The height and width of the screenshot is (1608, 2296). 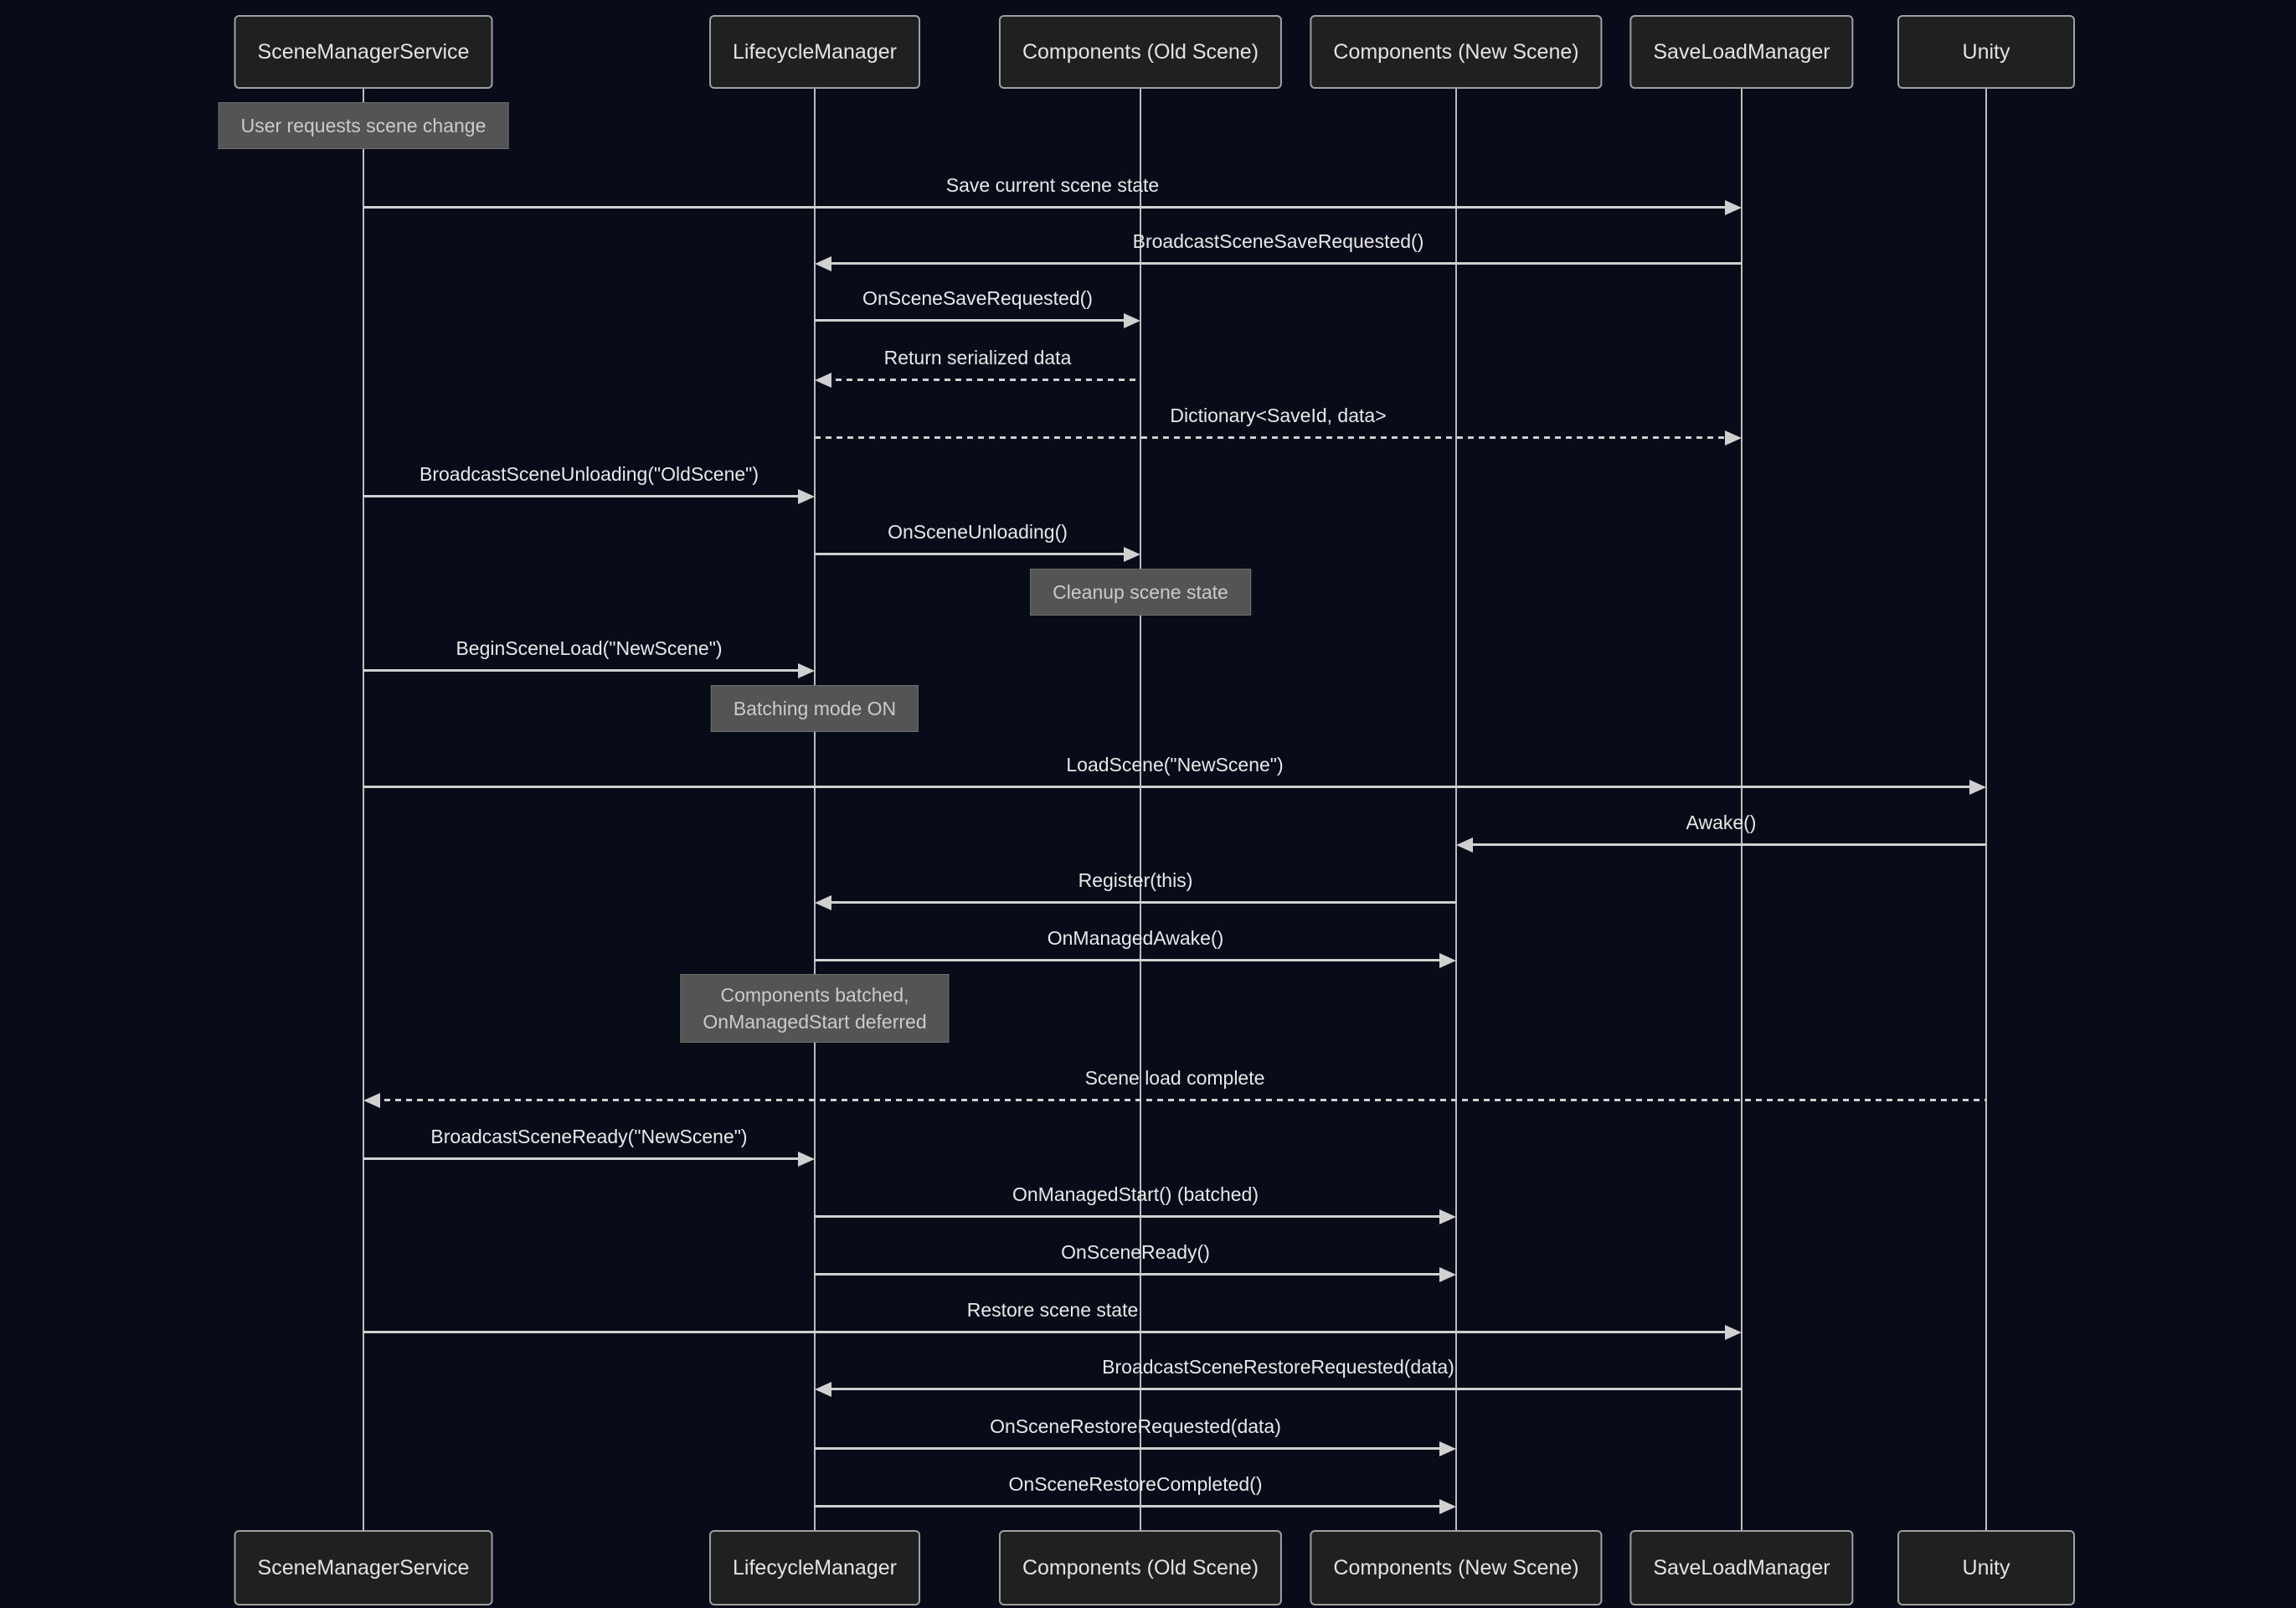 What do you see at coordinates (590, 648) in the screenshot?
I see `message-label-9: BeginSceneLoad("NewScene")` at bounding box center [590, 648].